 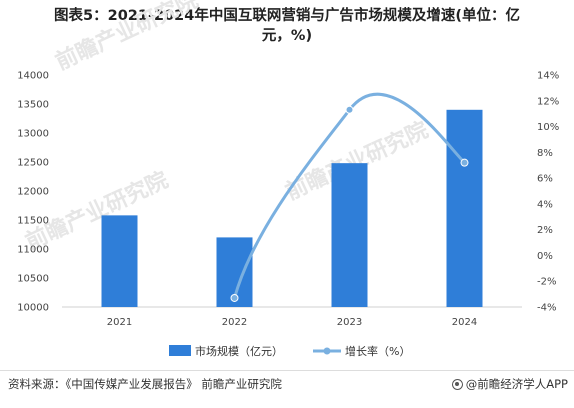 What do you see at coordinates (33, 76) in the screenshot?
I see `y-left-tick-label: 14000` at bounding box center [33, 76].